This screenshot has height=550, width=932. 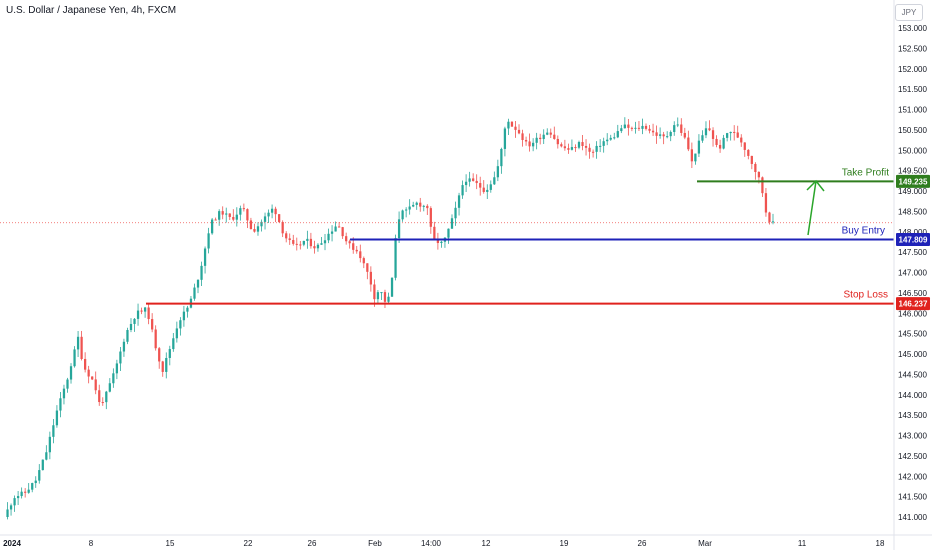 I want to click on time-axis: 2024 8 15 22 26 Feb 14:00 12 19 26 Mar 11 18, so click(x=444, y=543).